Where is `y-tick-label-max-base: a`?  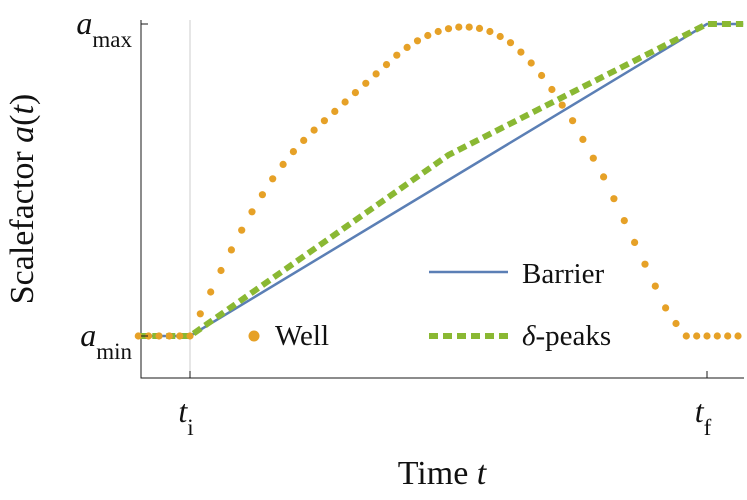
y-tick-label-max-base: a is located at coordinates (84, 23).